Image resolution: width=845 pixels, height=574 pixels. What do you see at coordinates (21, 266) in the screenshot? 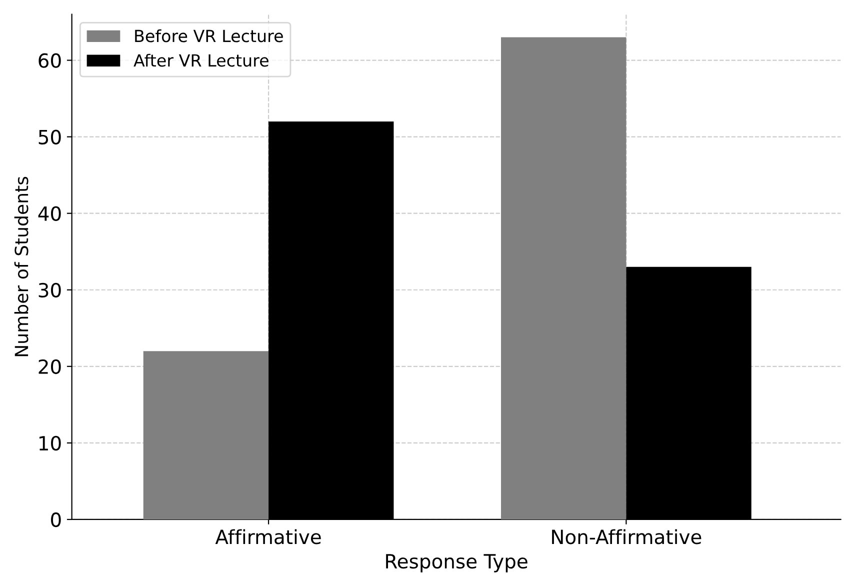
I see `y-axis-title: Number of Students` at bounding box center [21, 266].